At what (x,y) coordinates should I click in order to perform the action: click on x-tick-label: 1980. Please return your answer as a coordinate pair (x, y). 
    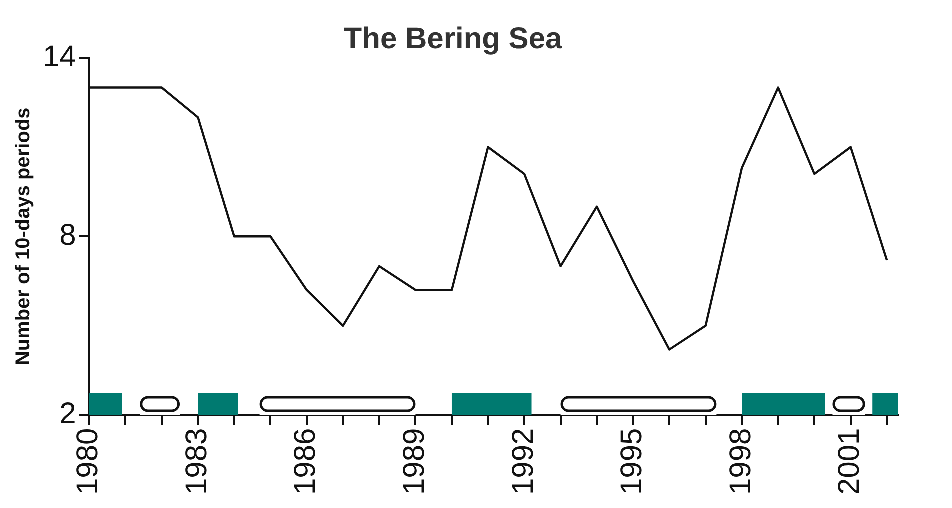
    Looking at the image, I should click on (88, 462).